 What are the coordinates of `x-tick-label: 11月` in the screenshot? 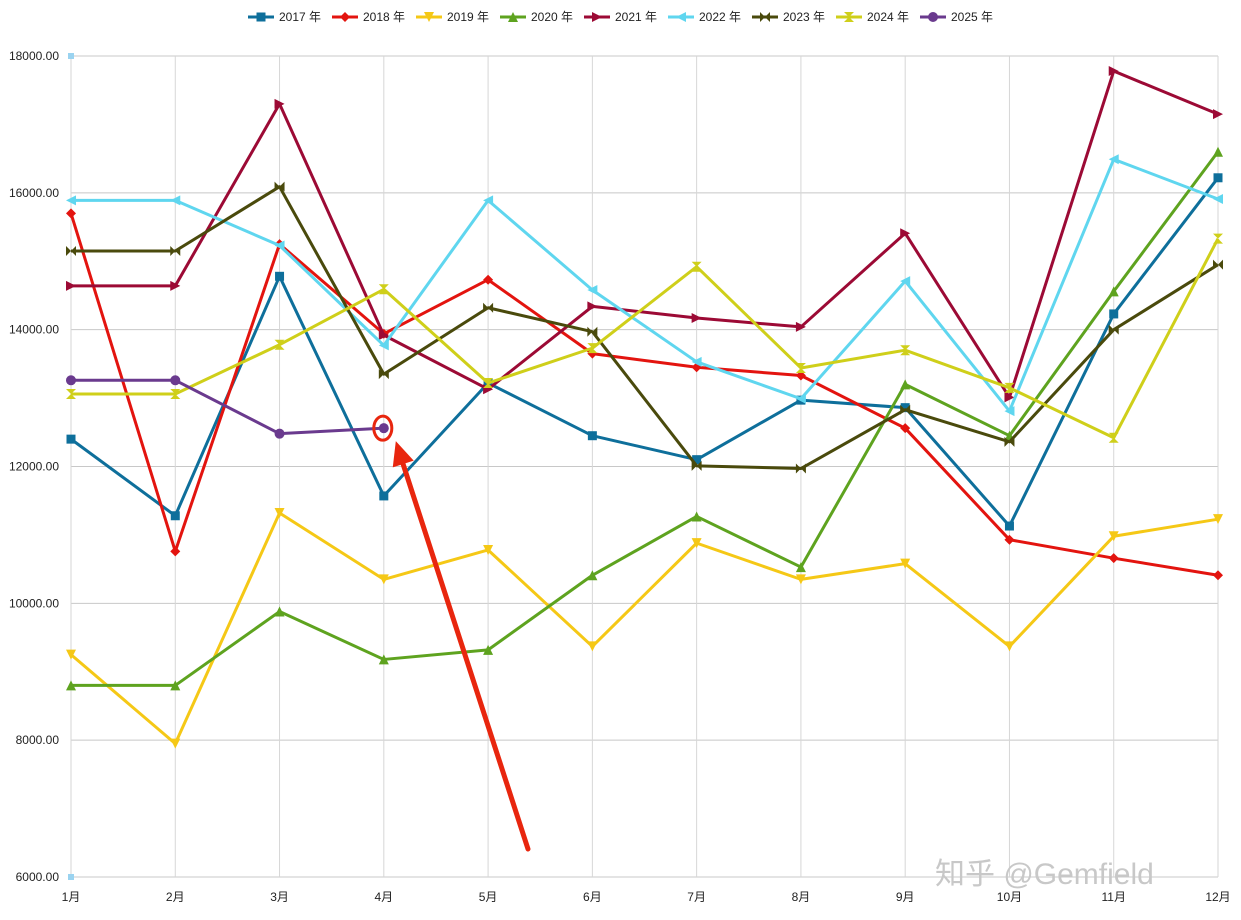 It's located at (1113, 897).